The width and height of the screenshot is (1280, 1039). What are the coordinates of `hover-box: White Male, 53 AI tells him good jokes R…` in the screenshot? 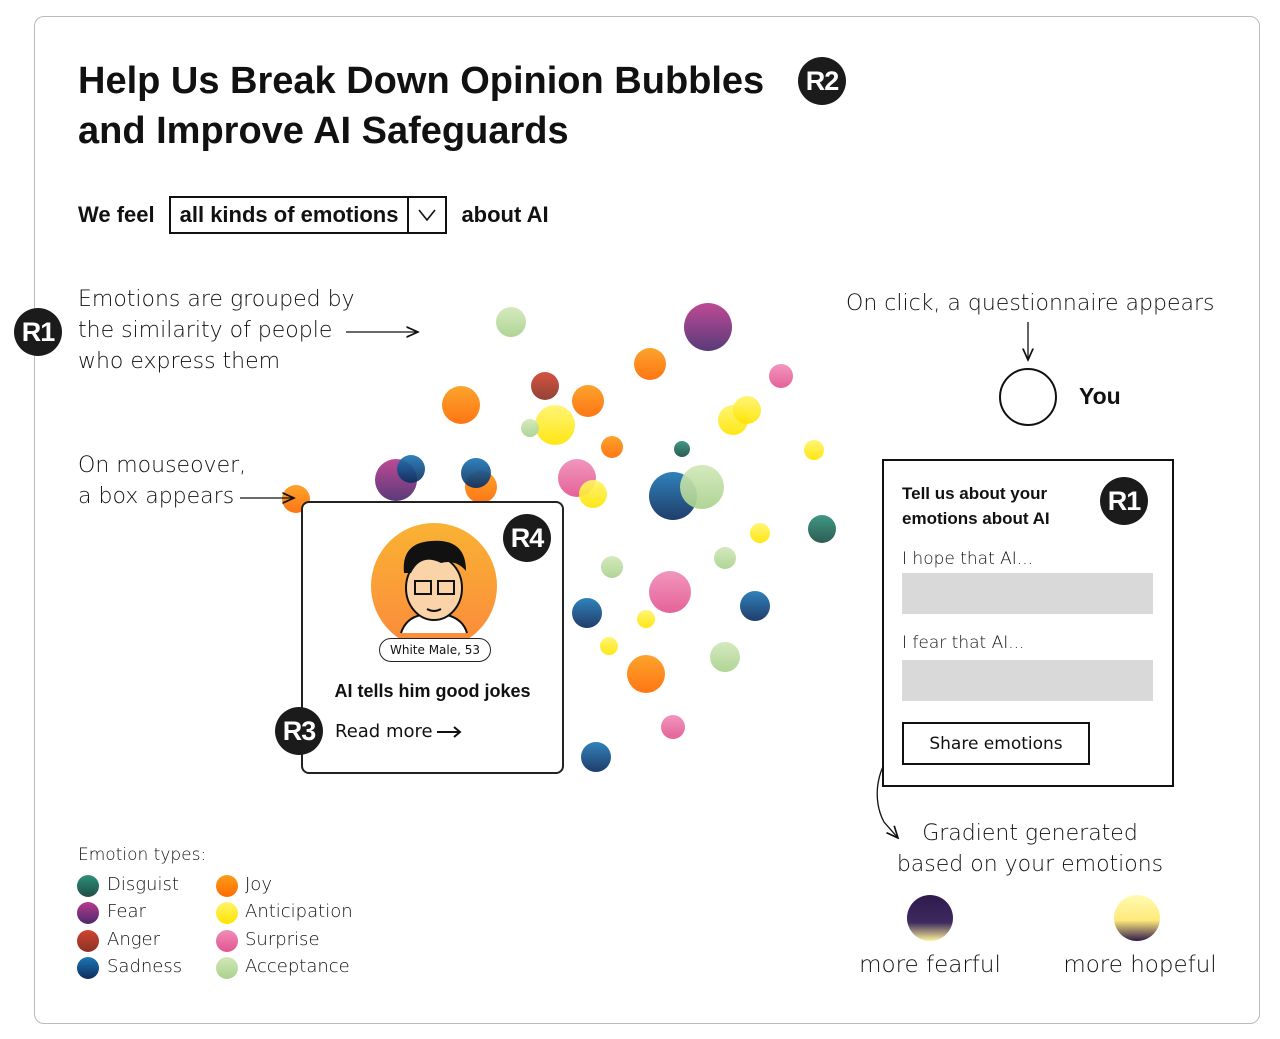 It's located at (432, 637).